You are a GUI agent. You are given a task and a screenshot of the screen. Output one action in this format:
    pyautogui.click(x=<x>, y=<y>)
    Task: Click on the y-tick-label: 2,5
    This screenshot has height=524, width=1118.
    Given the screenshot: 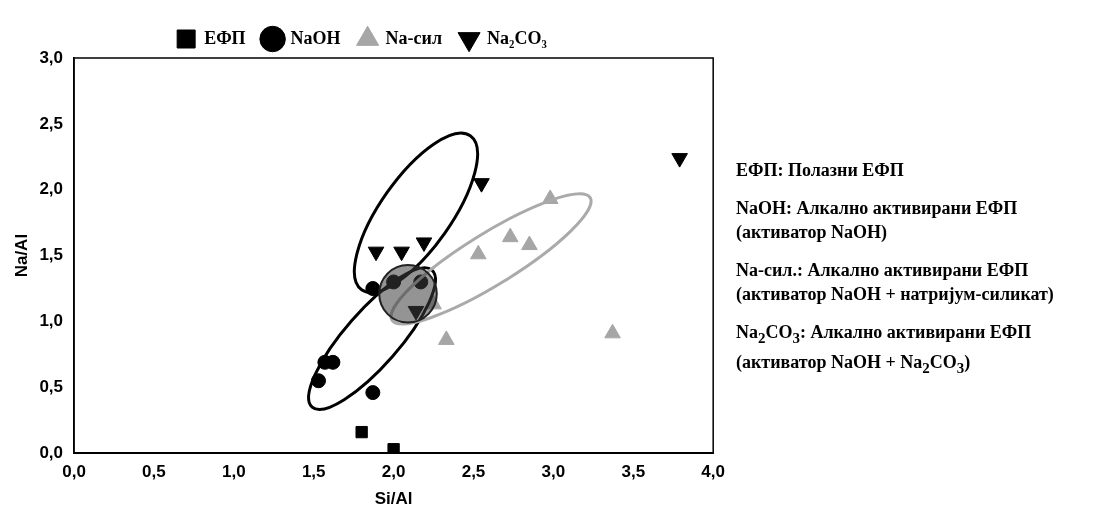 What is the action you would take?
    pyautogui.click(x=51, y=123)
    